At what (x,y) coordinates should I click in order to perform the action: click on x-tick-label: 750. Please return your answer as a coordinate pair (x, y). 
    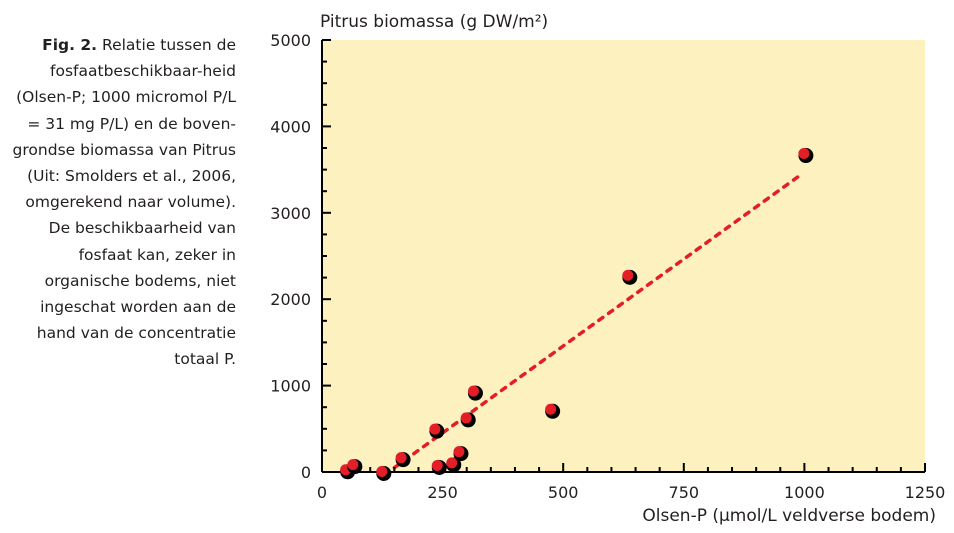
    Looking at the image, I should click on (684, 492).